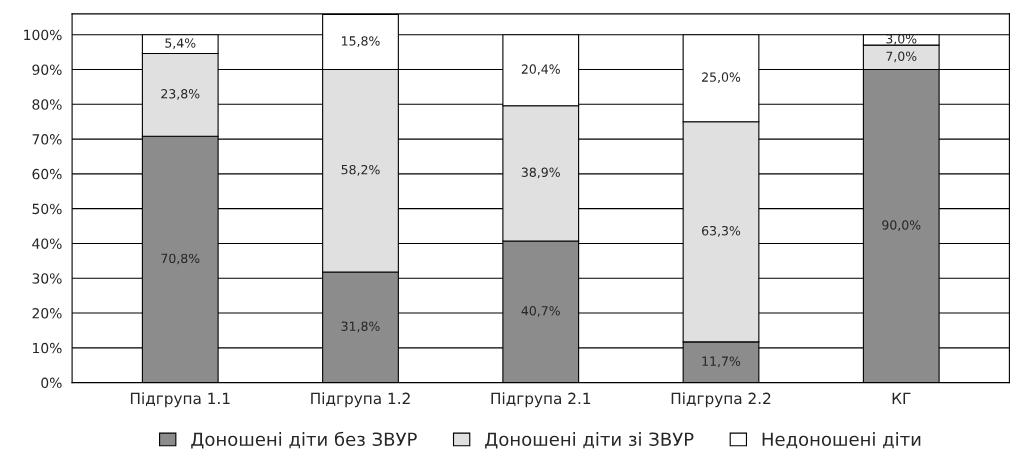 This screenshot has height=461, width=1030. I want to click on y-tick-label: 100%, so click(43, 35).